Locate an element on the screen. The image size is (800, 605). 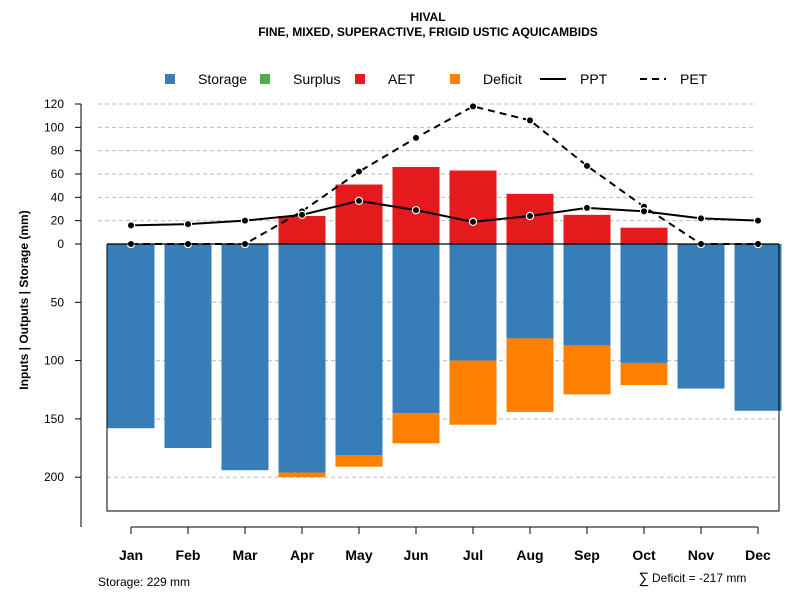
legend-label-storage: Storage is located at coordinates (222, 79).